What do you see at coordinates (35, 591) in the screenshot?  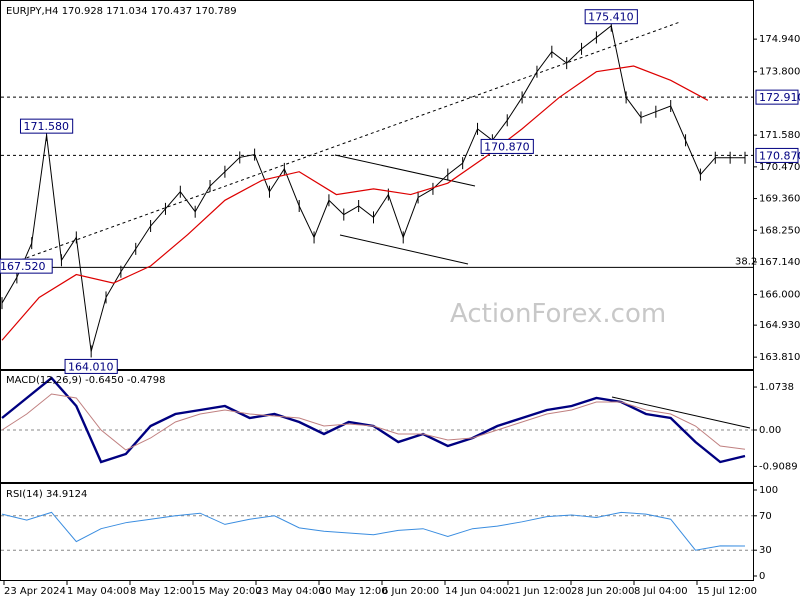 I see `x-tick-label: 23 Apr 2024` at bounding box center [35, 591].